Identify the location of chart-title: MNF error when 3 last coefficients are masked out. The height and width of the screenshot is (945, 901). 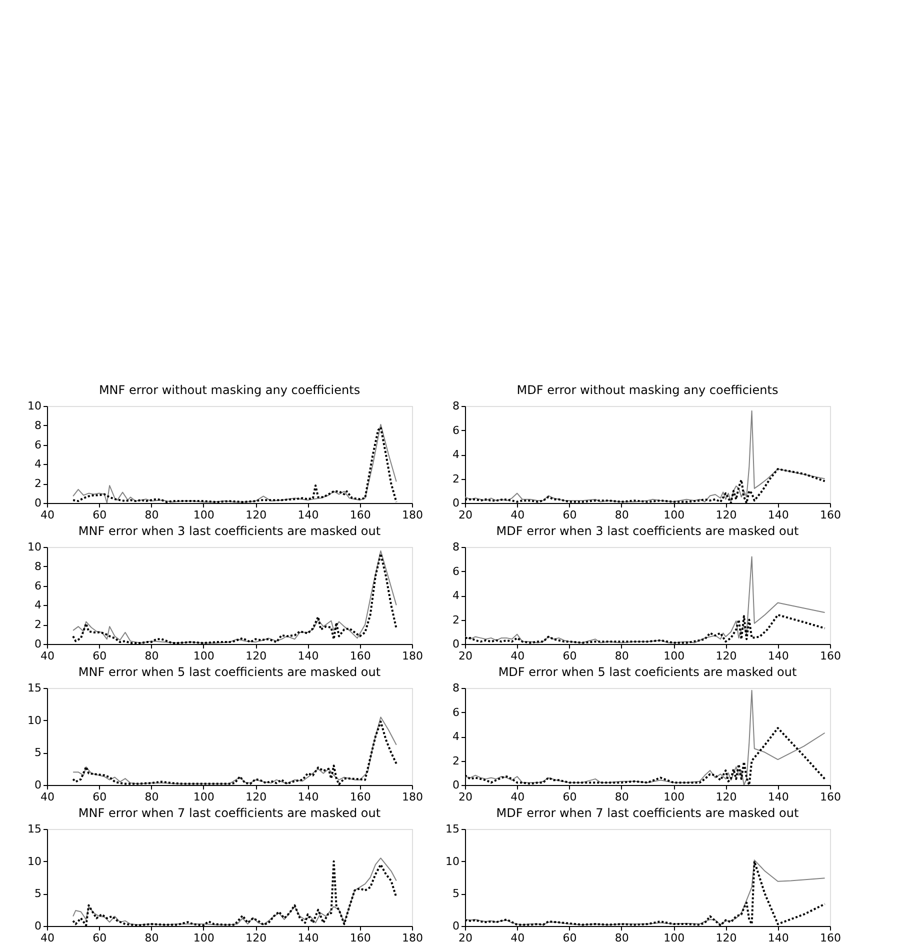
(229, 531).